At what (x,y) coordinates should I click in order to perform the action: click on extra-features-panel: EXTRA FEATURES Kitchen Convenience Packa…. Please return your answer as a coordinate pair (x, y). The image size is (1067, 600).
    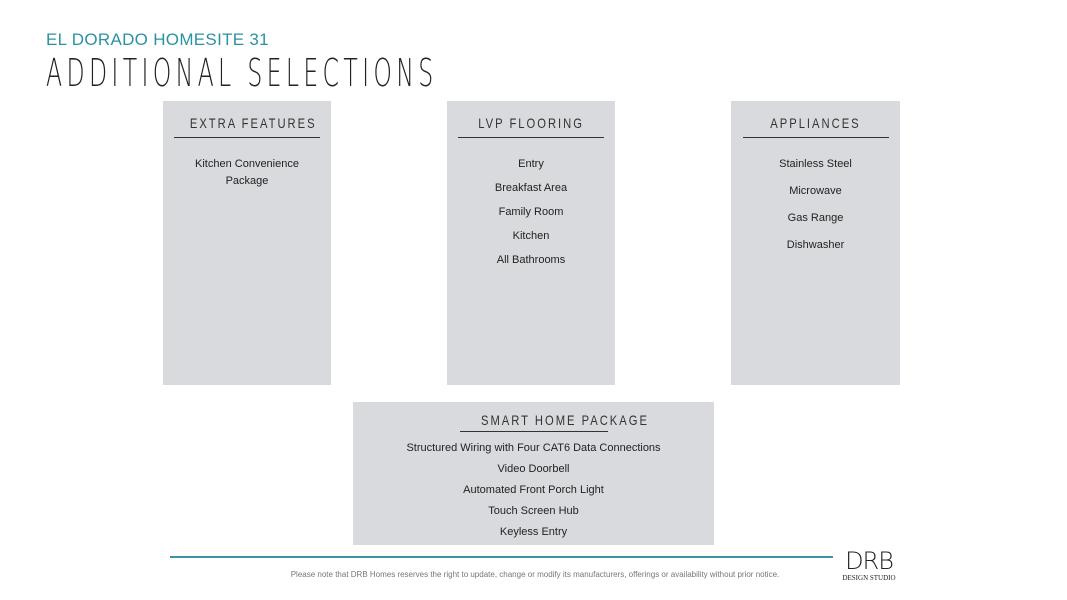
    Looking at the image, I should click on (247, 243).